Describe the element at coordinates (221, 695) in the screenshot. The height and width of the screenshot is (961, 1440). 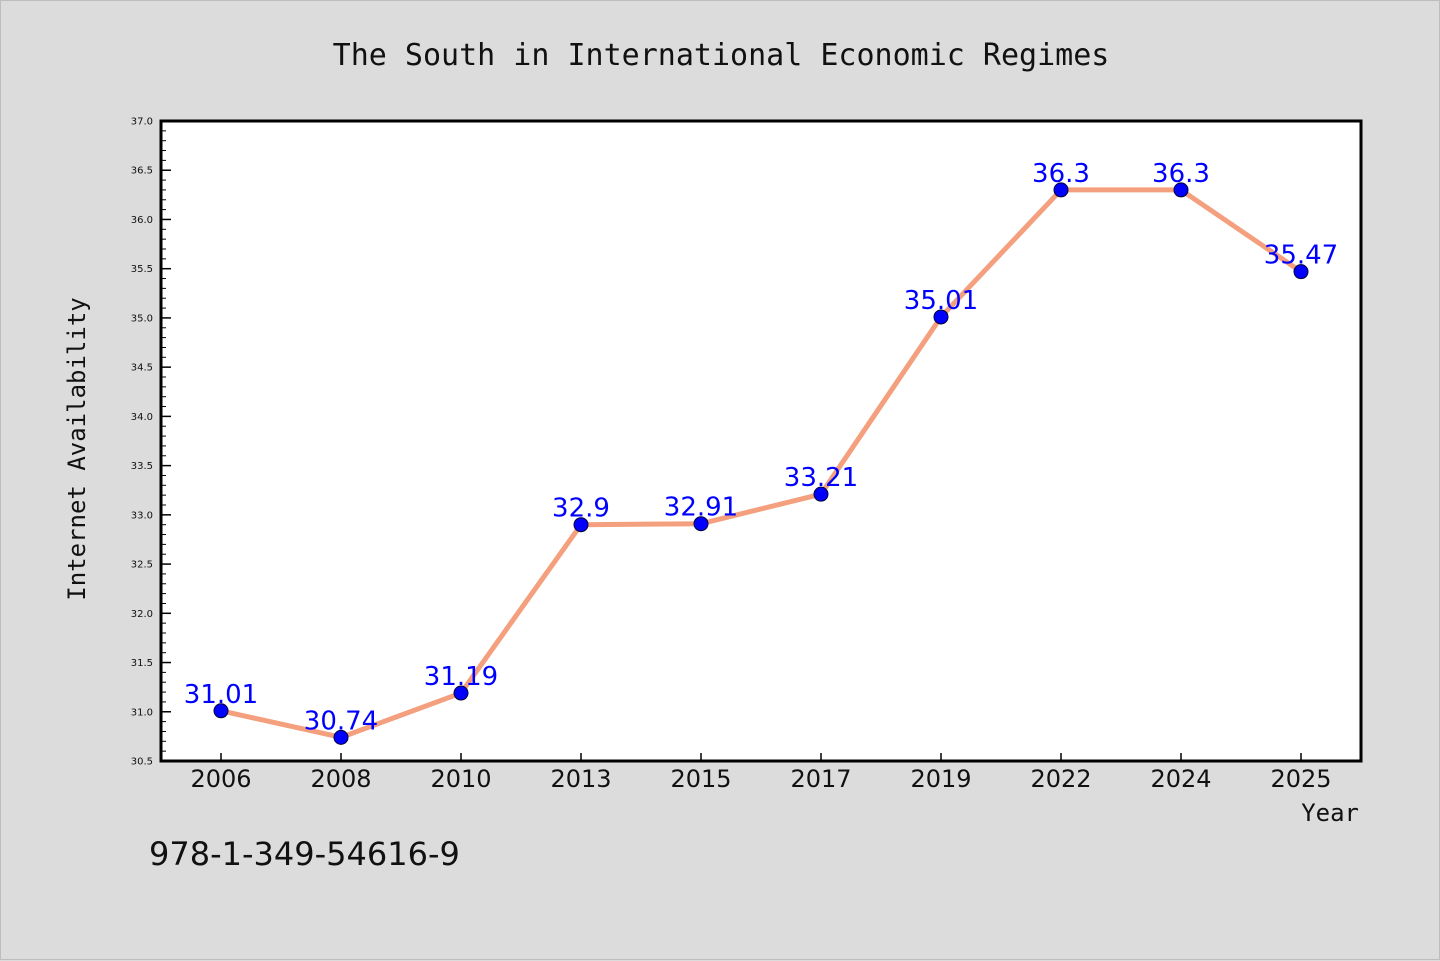
I see `data-label: 31.01` at that location.